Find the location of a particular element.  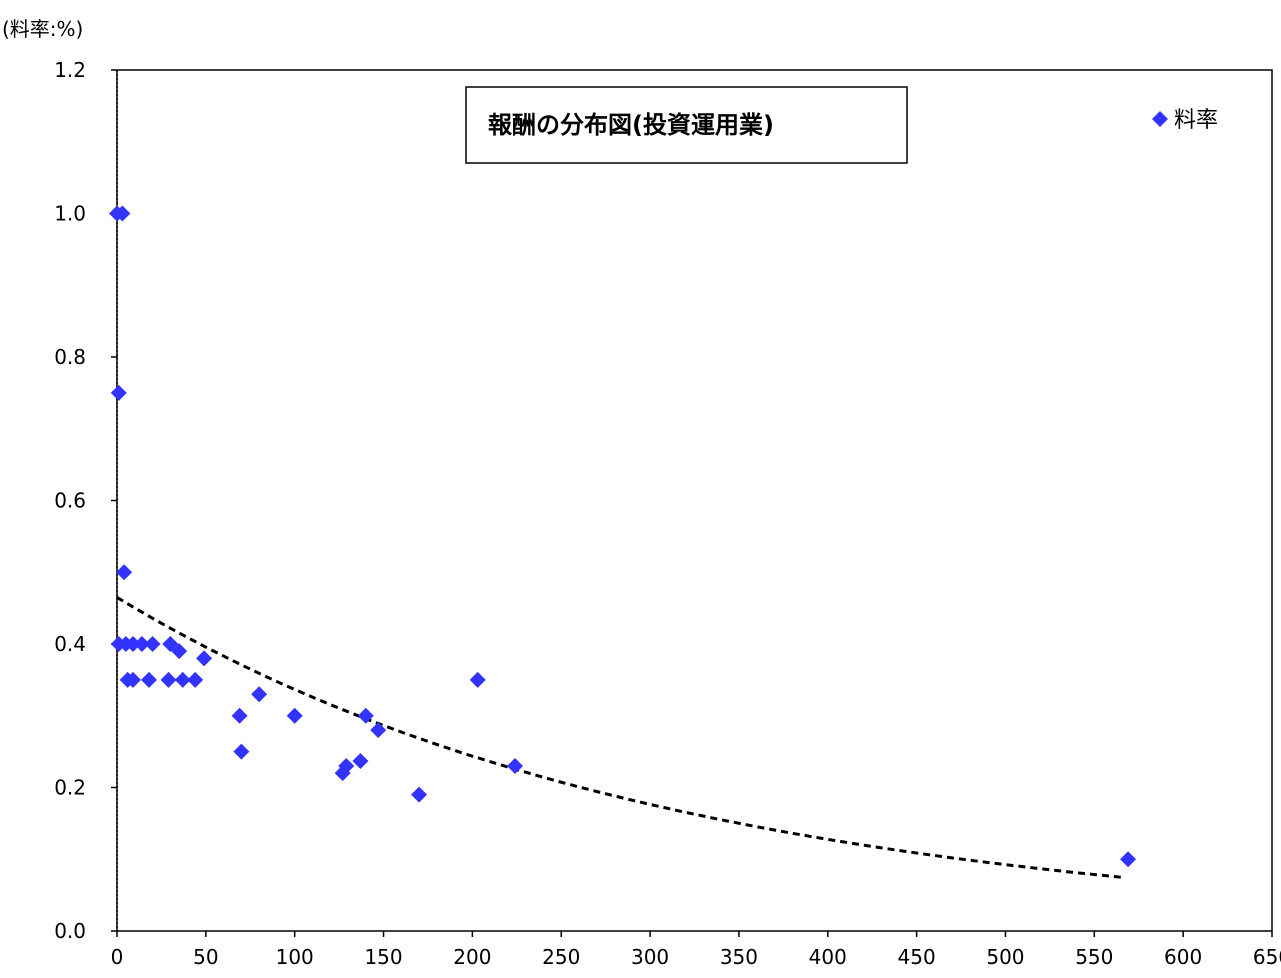

x-tick-label: 100 is located at coordinates (295, 957).